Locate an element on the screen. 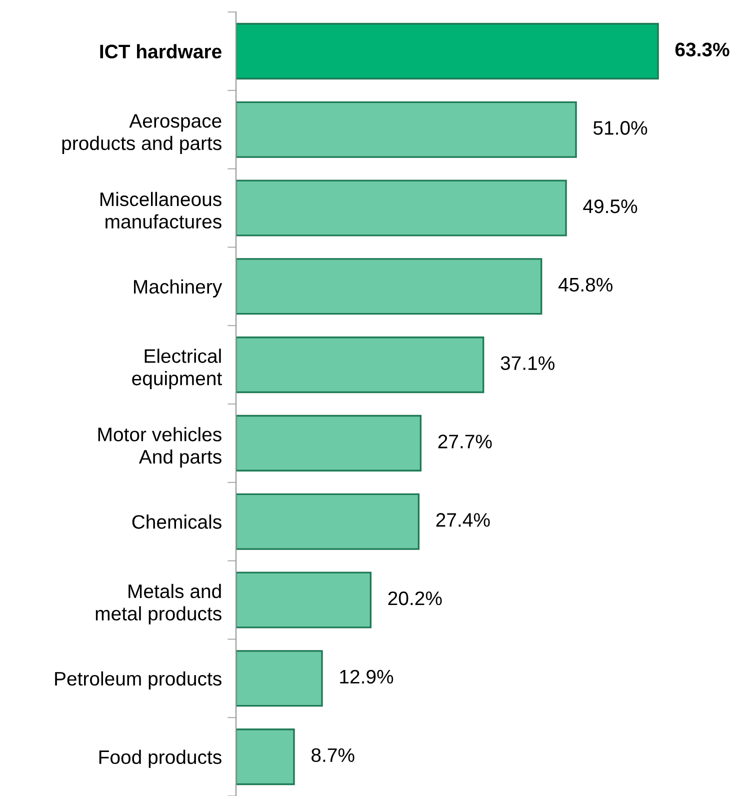  data-label: 27.4% is located at coordinates (463, 520).